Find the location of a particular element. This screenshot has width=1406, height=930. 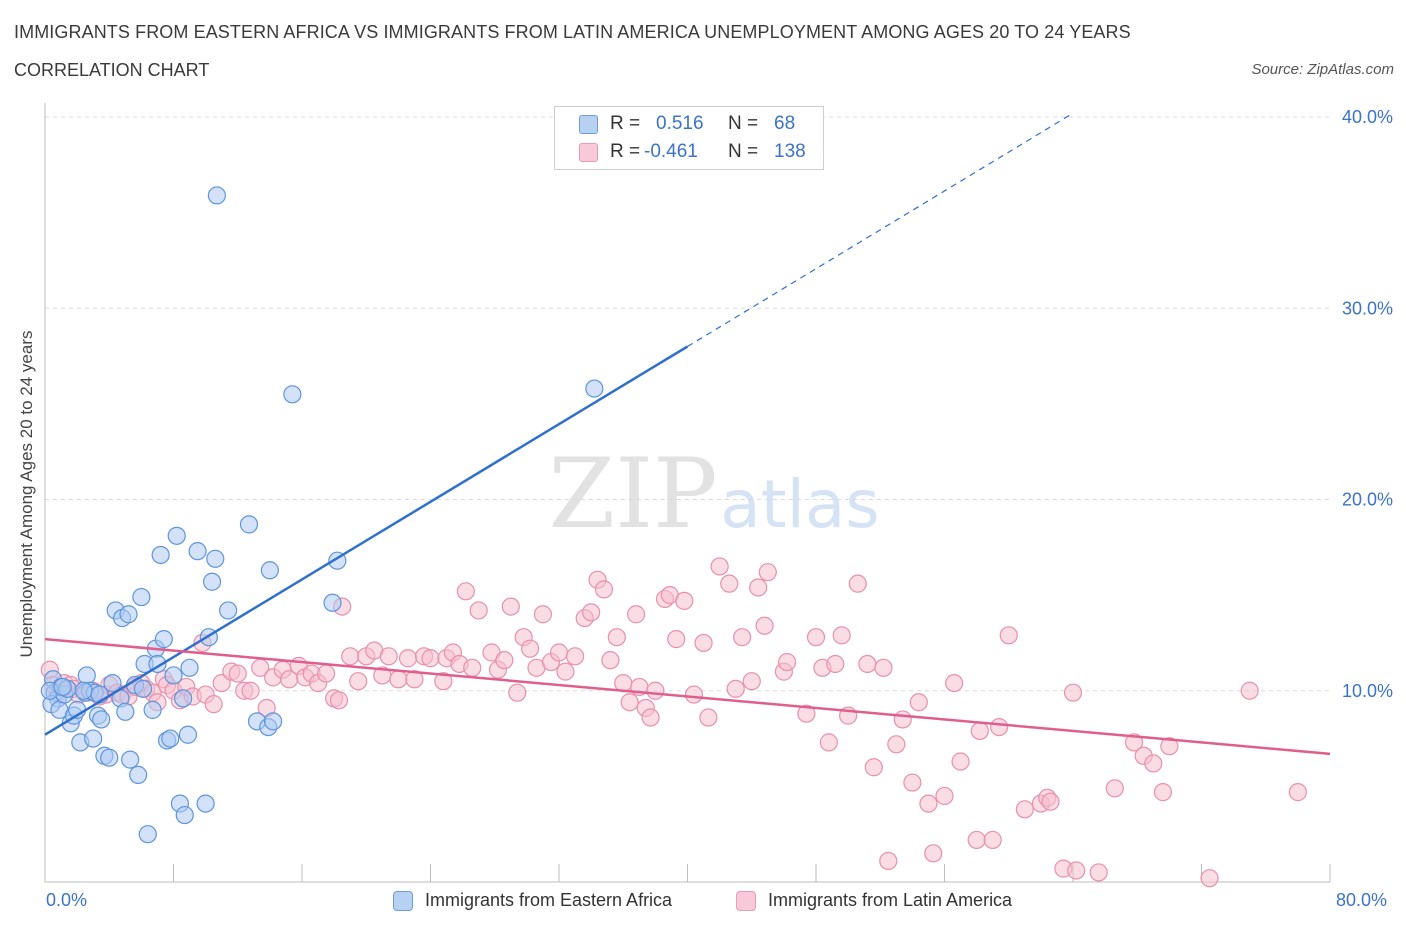

legend-swatch-pink is located at coordinates (588, 152).